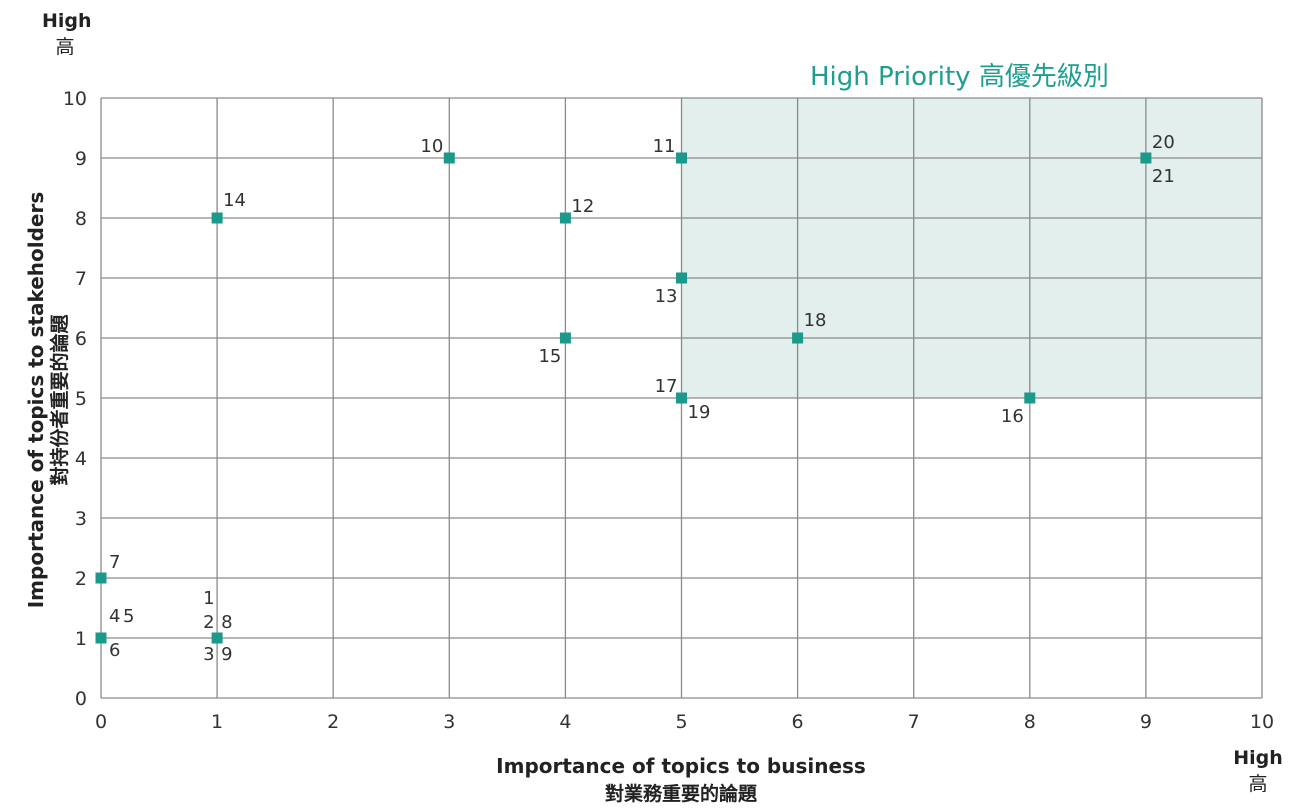 Image resolution: width=1300 pixels, height=812 pixels. Describe the element at coordinates (565, 722) in the screenshot. I see `x-tick-label: 4` at that location.